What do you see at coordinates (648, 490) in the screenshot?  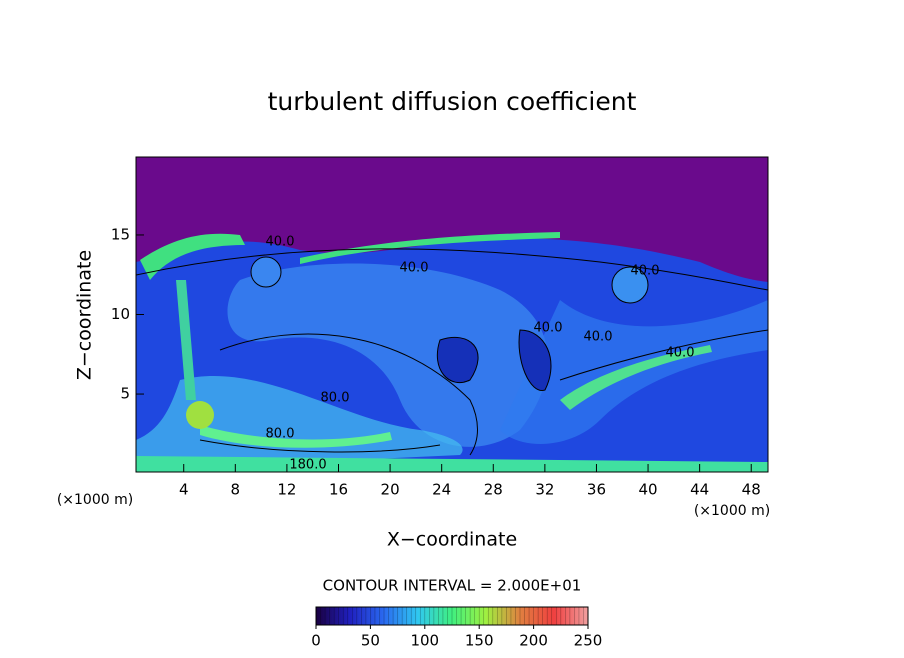 I see `x-tick-label: 40` at bounding box center [648, 490].